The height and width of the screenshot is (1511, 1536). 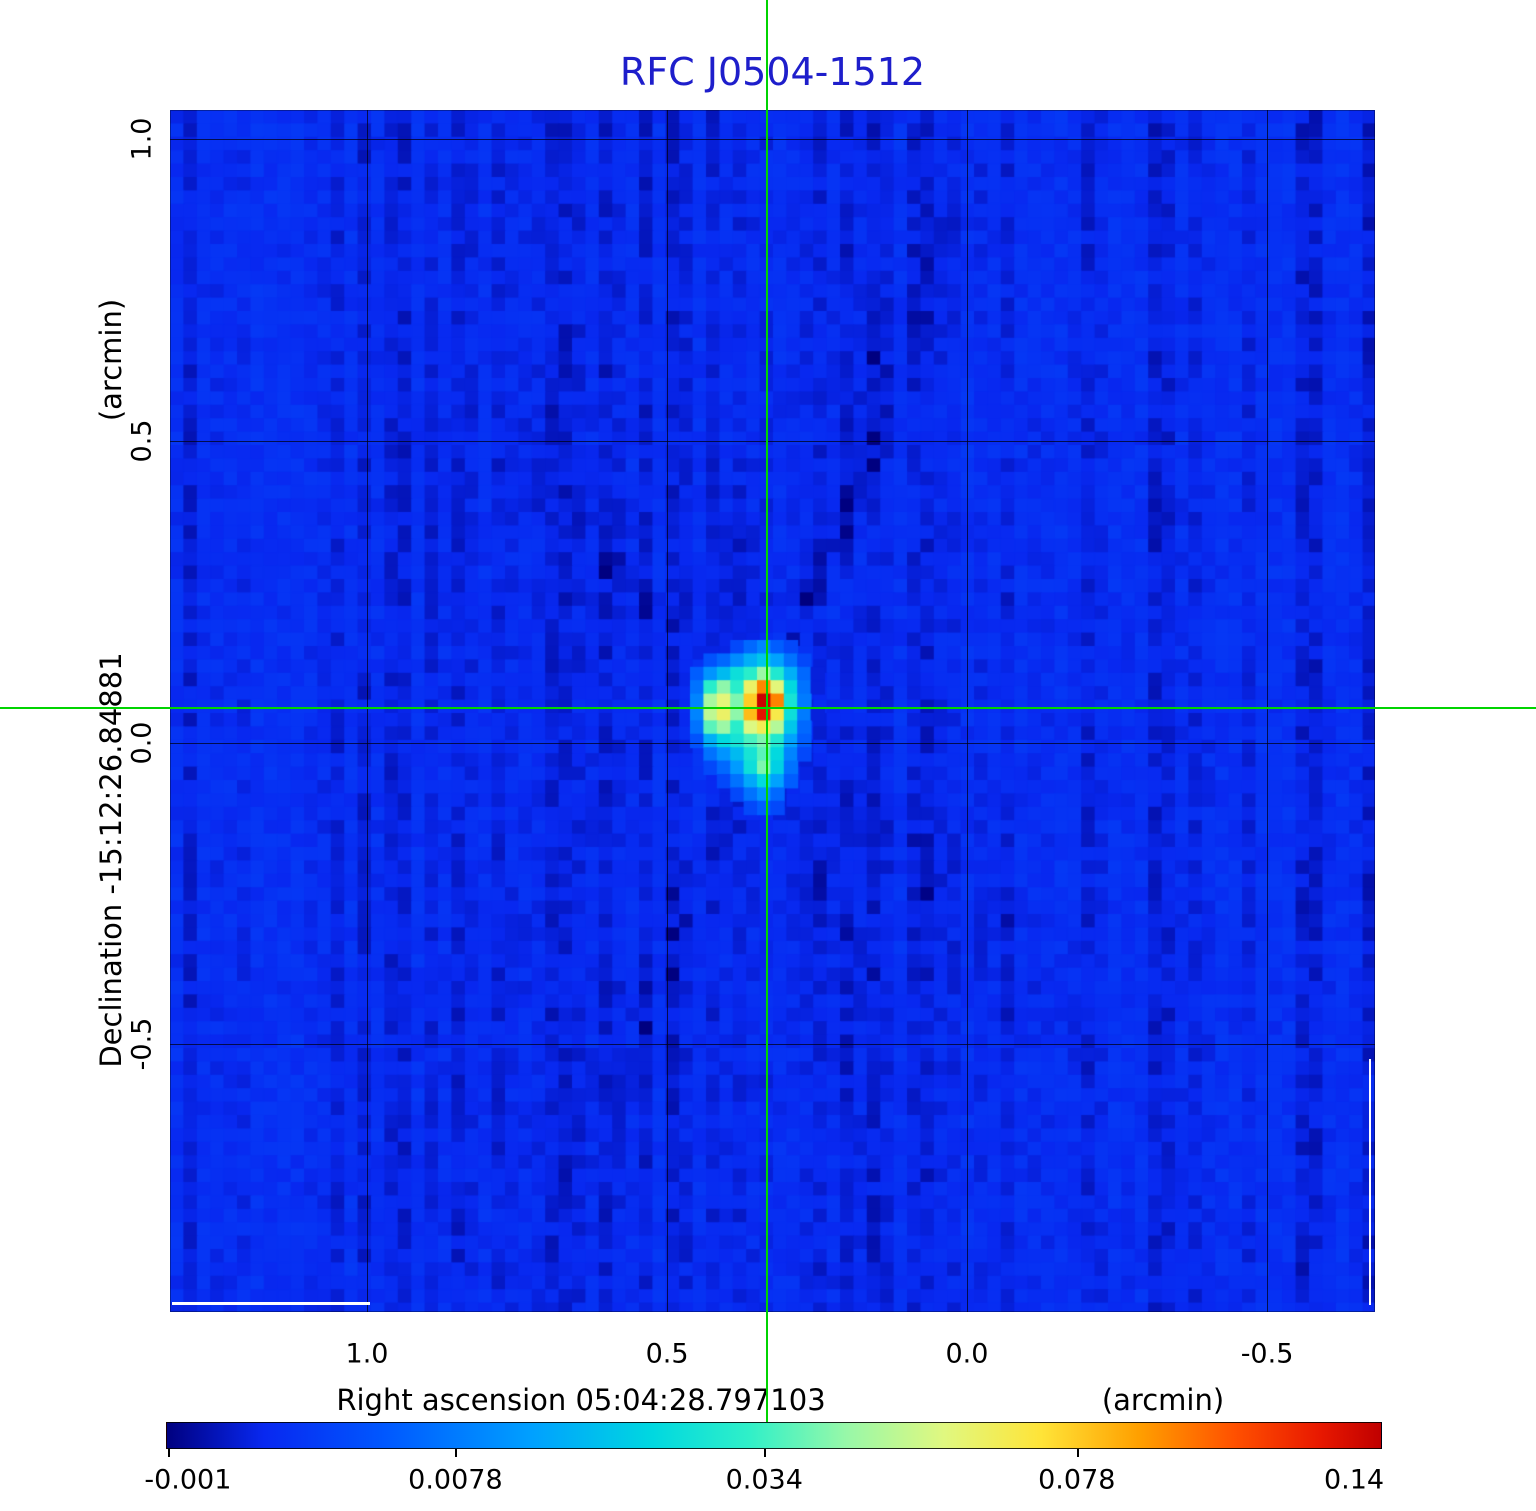 What do you see at coordinates (142, 441) in the screenshot?
I see `y-tick-label: 0.5` at bounding box center [142, 441].